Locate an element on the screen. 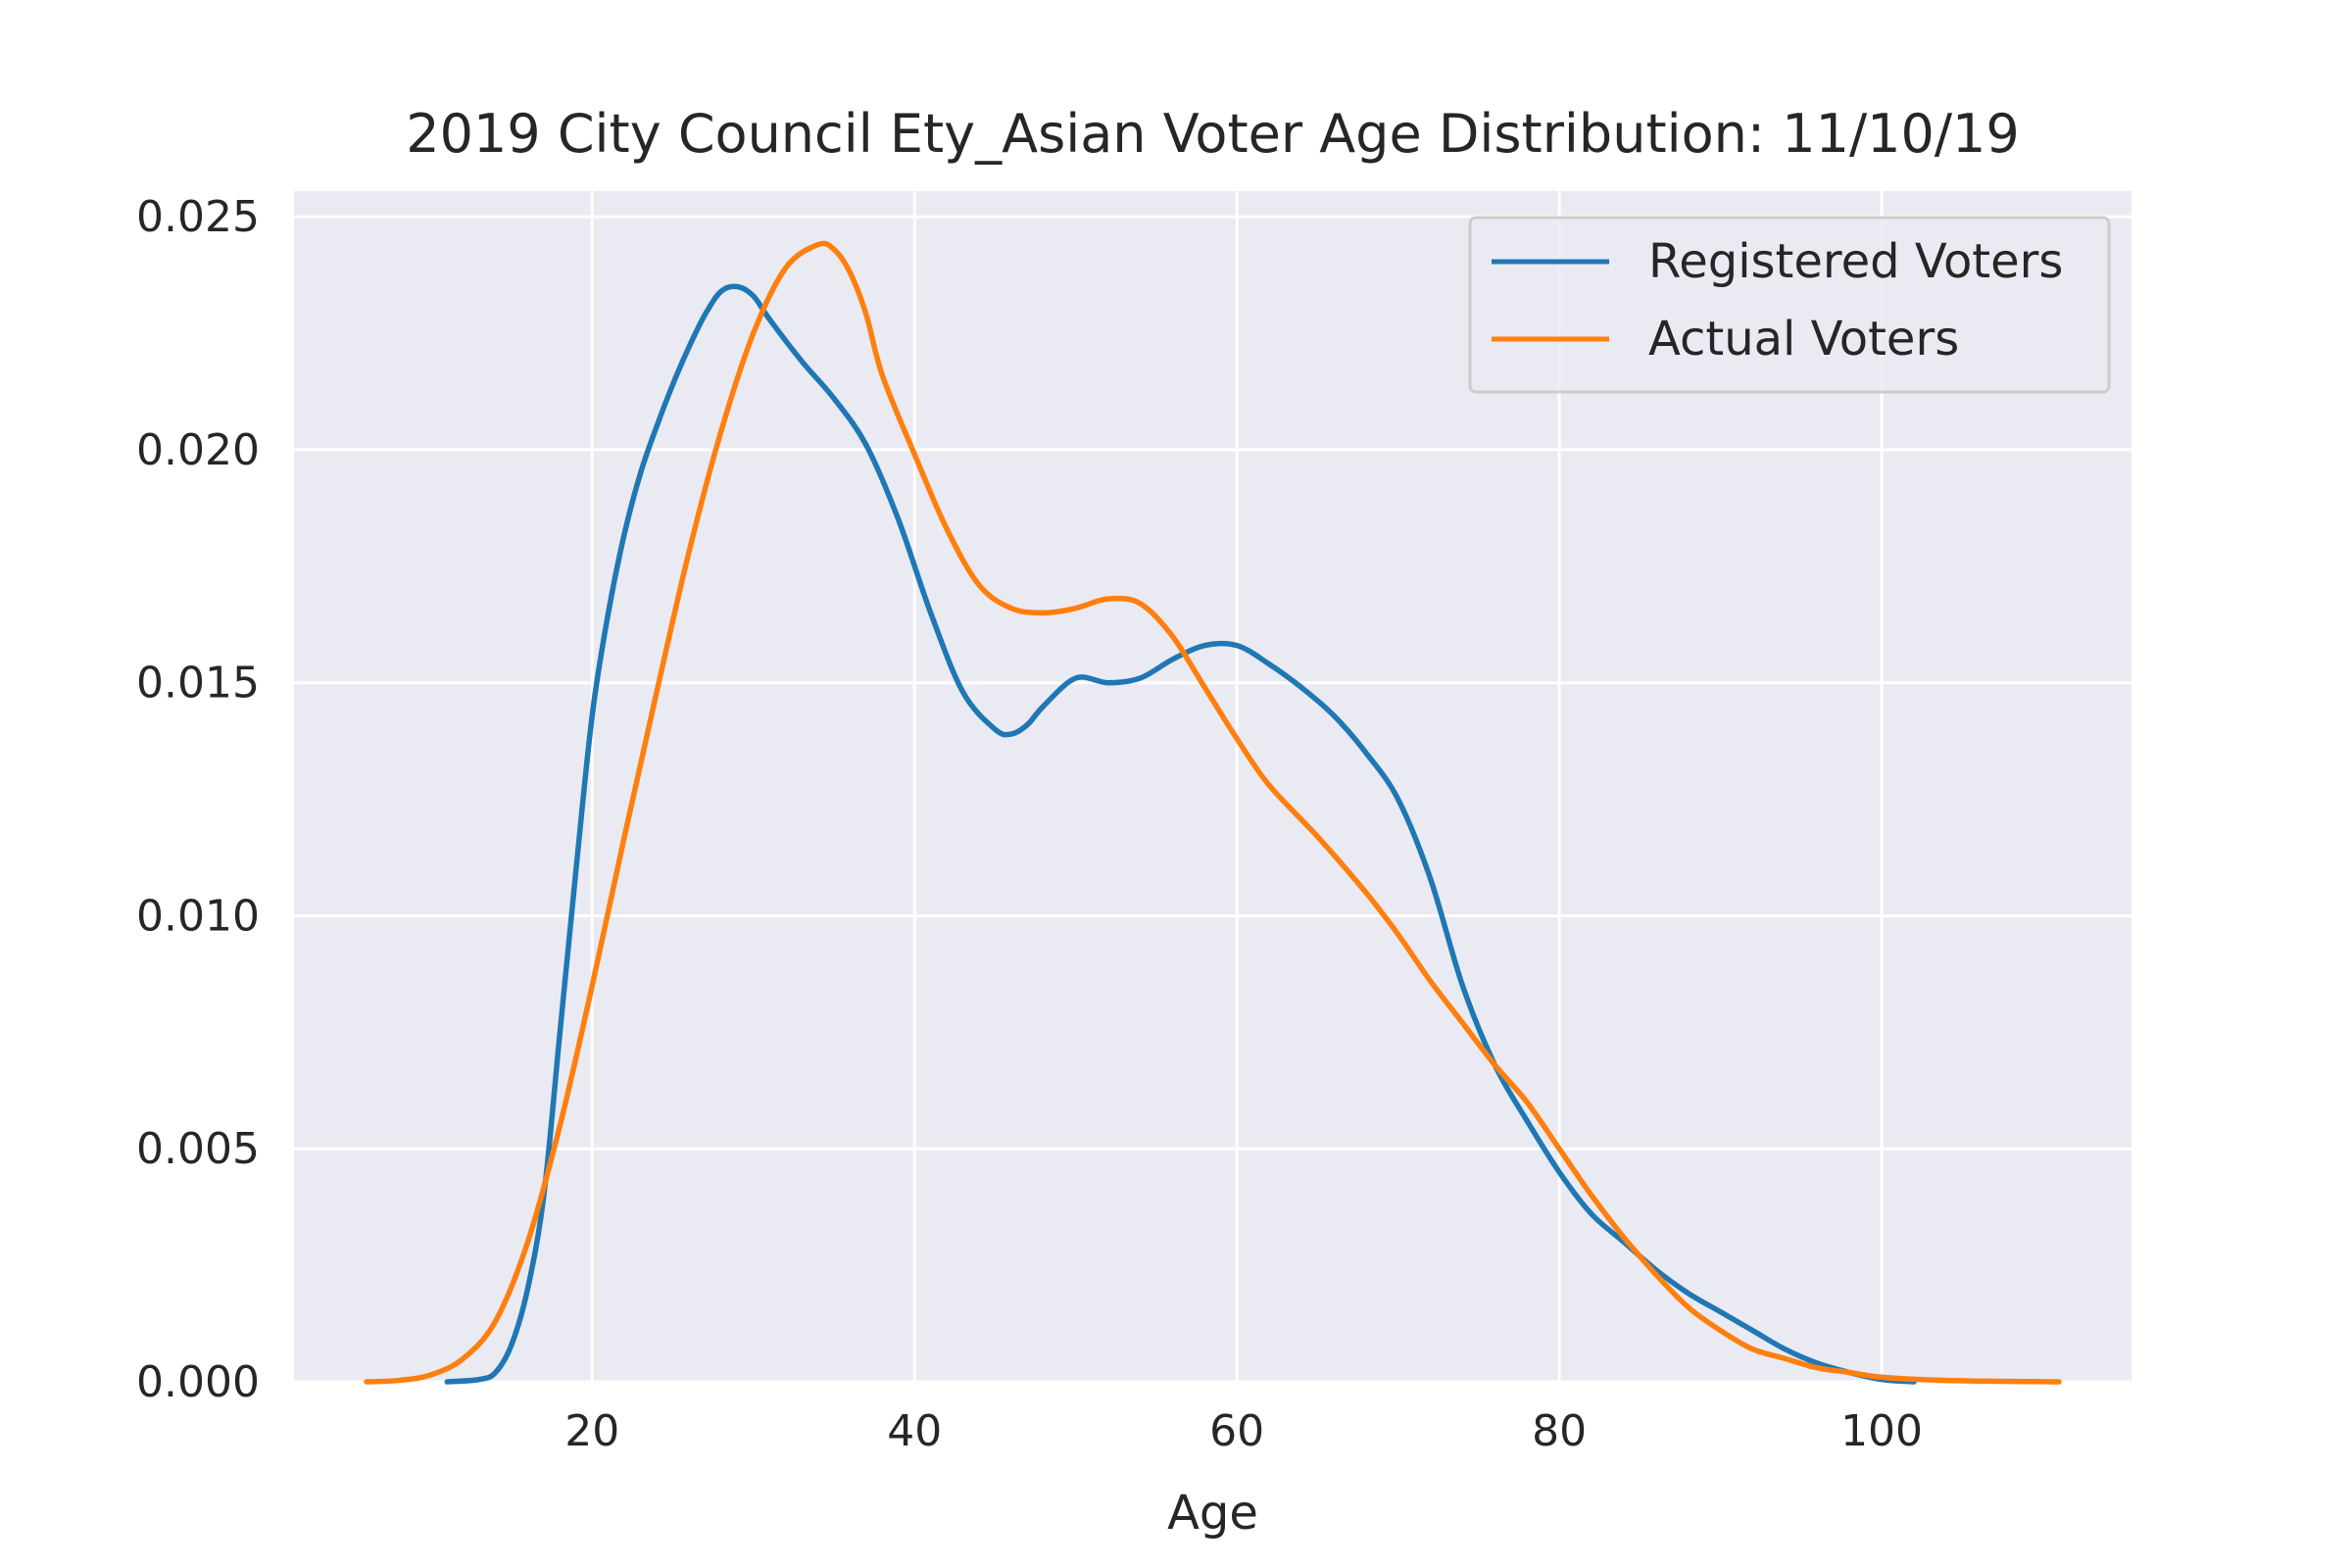 This screenshot has width=2352, height=1568. y-tick-label: 0.020 is located at coordinates (198, 450).